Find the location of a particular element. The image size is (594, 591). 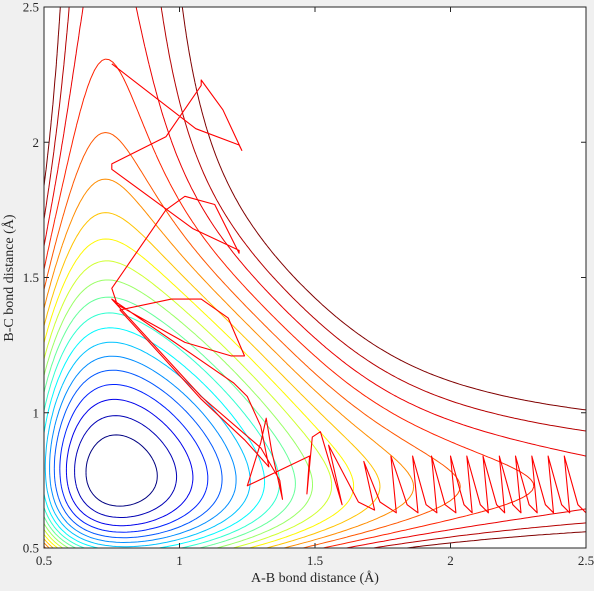

x-tick-label: 2.5 is located at coordinates (586, 560).